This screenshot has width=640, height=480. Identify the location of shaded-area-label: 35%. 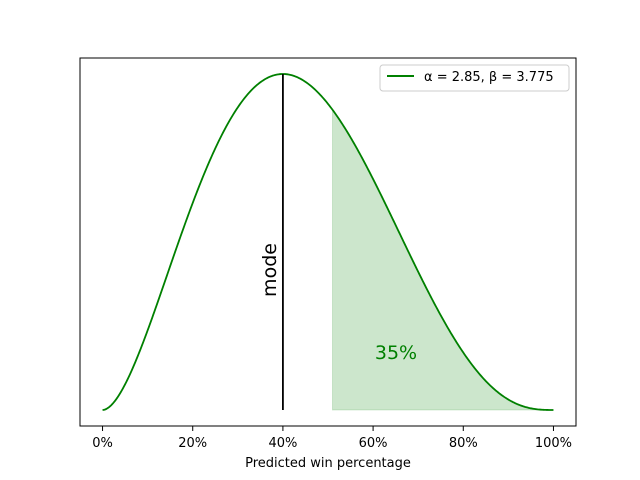
(396, 353).